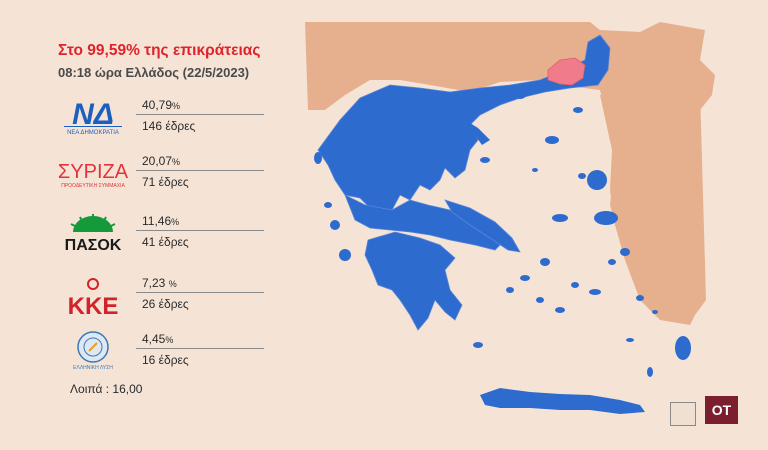 The height and width of the screenshot is (450, 768). Describe the element at coordinates (165, 360) in the screenshot. I see `party-seats: 16 έδρες` at that location.